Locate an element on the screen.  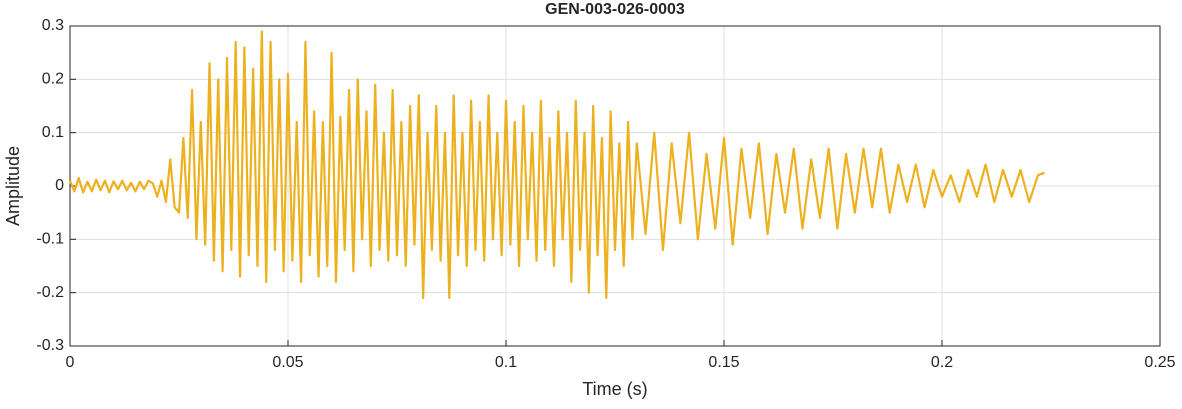
y-tick-label: -0.3 is located at coordinates (50, 345).